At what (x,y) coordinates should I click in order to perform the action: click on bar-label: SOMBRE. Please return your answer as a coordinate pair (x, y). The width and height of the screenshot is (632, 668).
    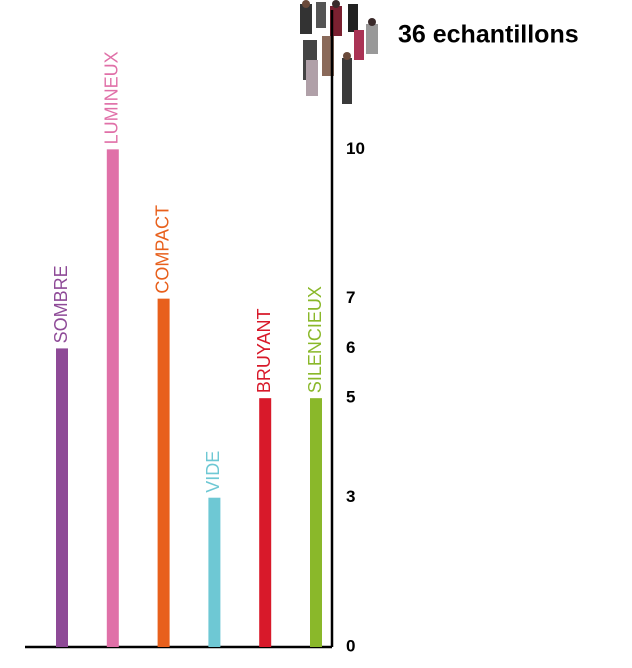
    Looking at the image, I should click on (61, 304).